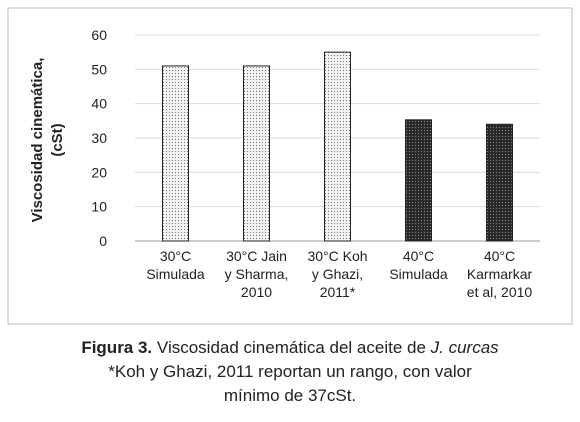 The image size is (580, 422). Describe the element at coordinates (99, 172) in the screenshot. I see `y-tick-label: 20` at that location.